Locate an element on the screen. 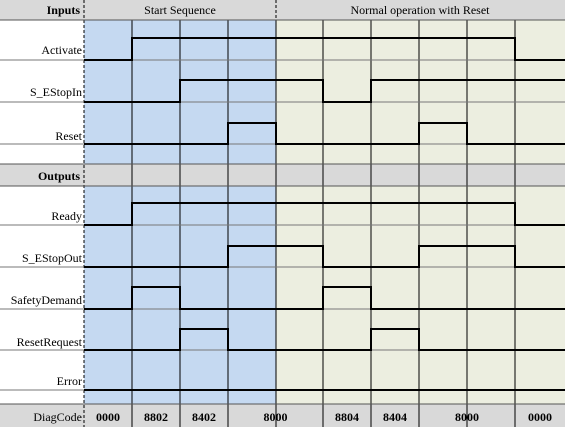 Image resolution: width=565 pixels, height=427 pixels. signal-label-reset: Reset is located at coordinates (68, 136).